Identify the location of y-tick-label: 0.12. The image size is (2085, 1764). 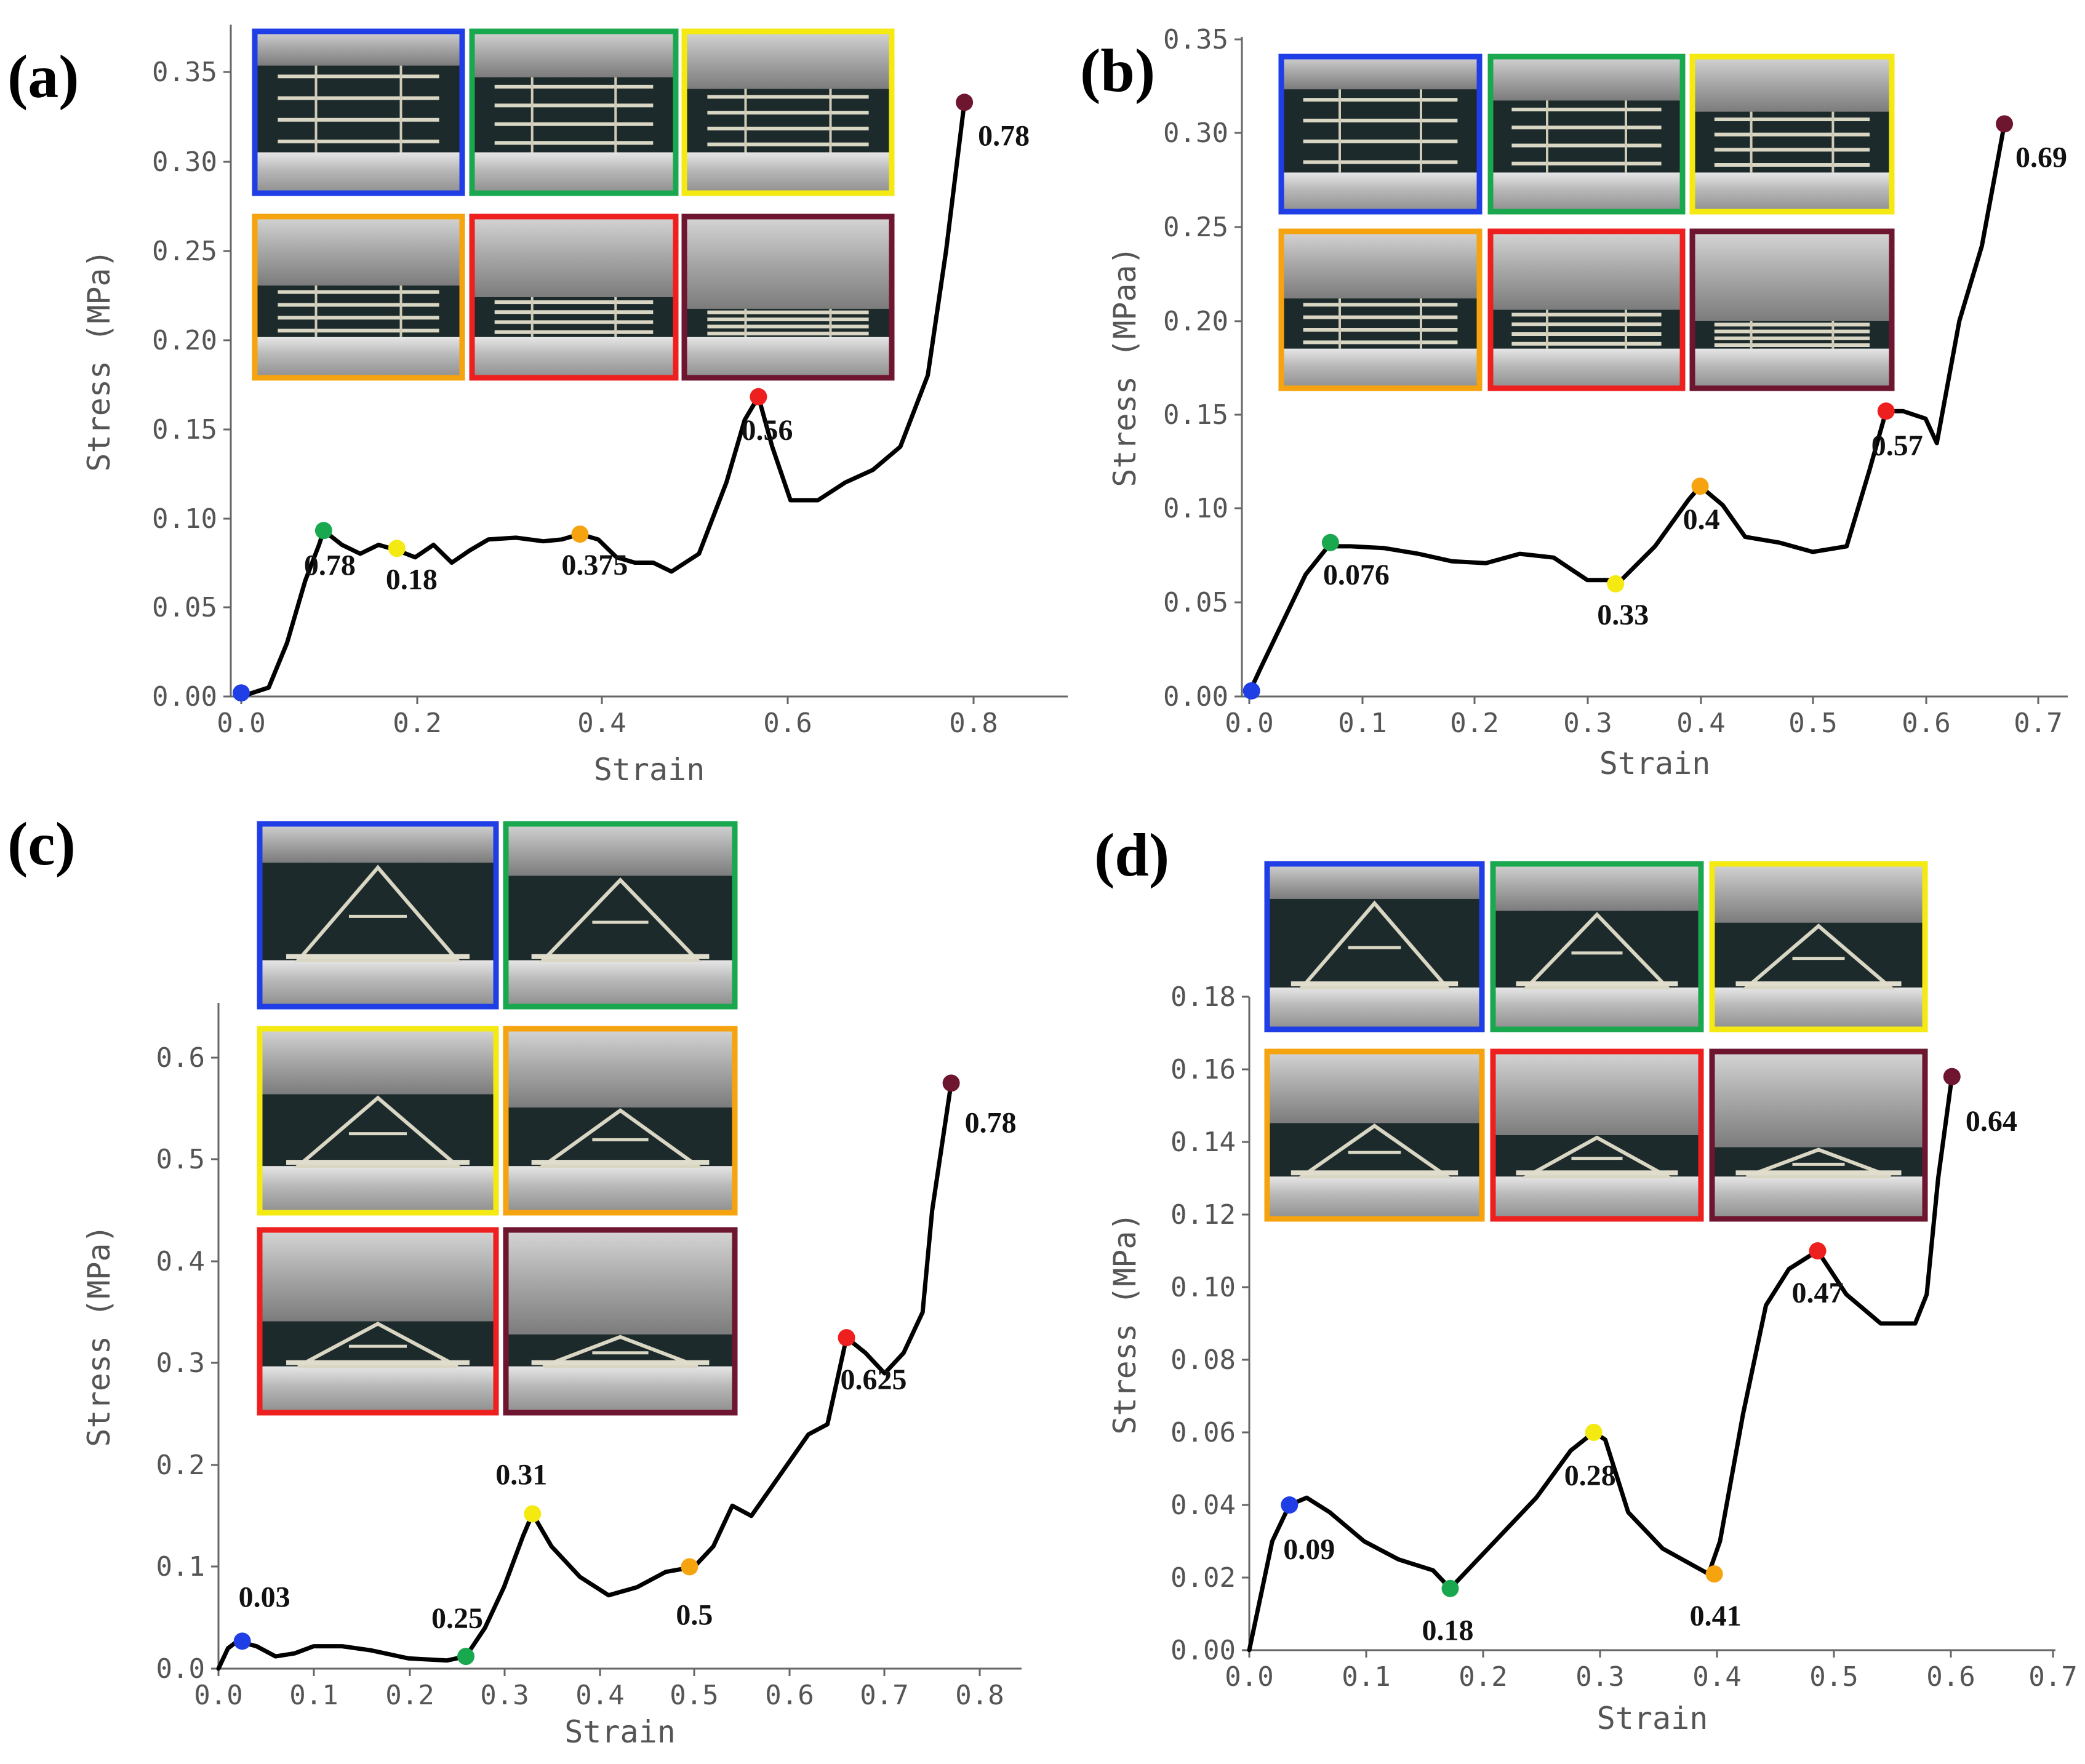
(1204, 1215).